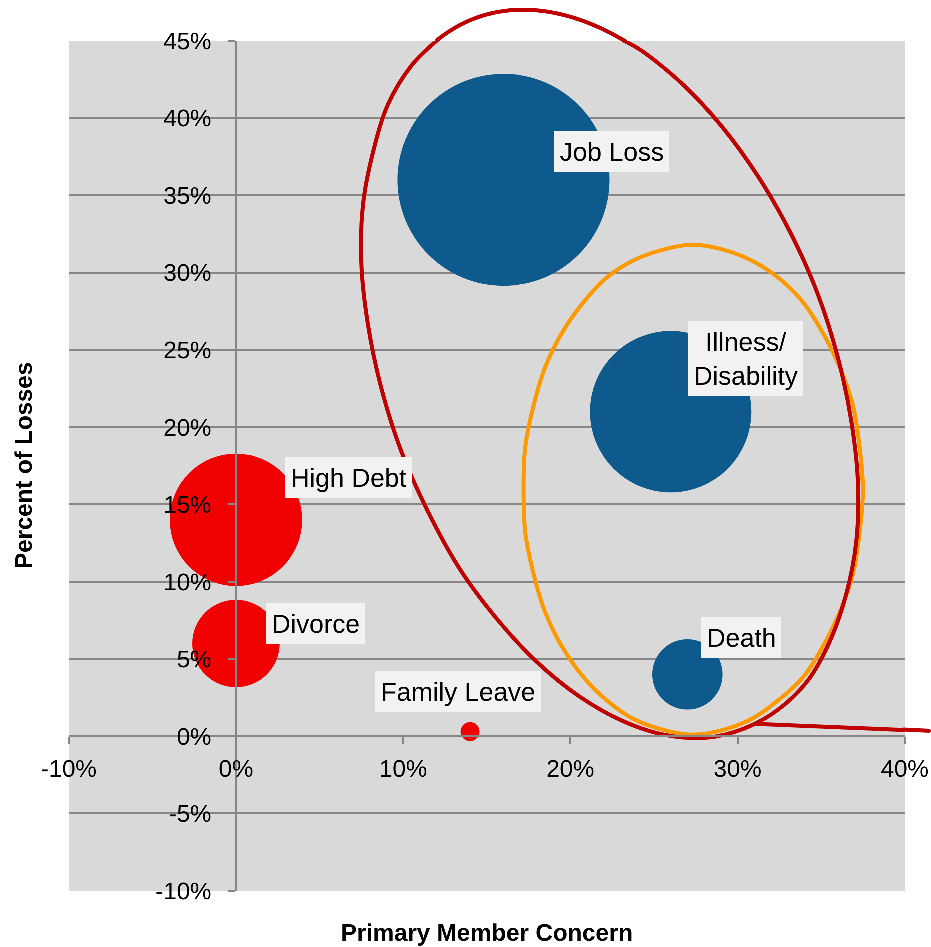 The width and height of the screenshot is (931, 947). Describe the element at coordinates (188, 350) in the screenshot. I see `y-tick-label: 25%` at that location.